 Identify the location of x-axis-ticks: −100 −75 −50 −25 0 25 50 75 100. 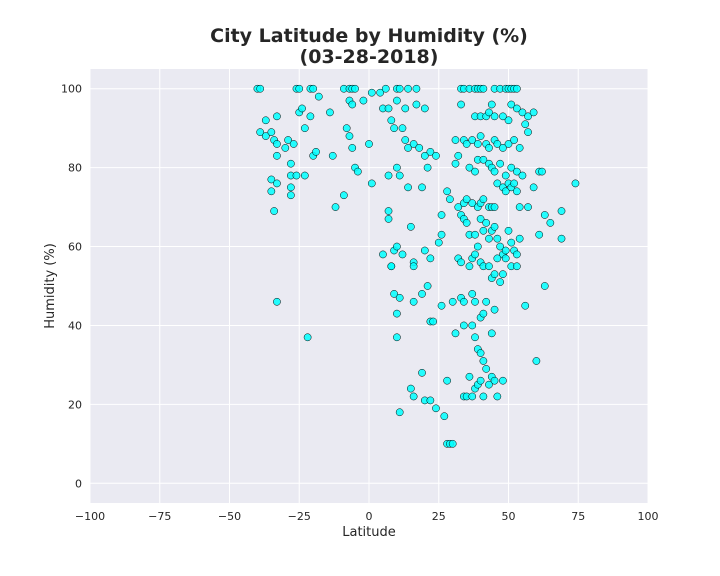
(367, 516).